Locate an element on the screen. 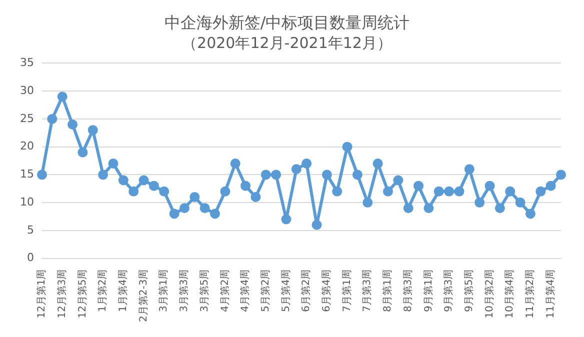 The image size is (584, 337). x-tick-label: 4月第2周 is located at coordinates (224, 290).